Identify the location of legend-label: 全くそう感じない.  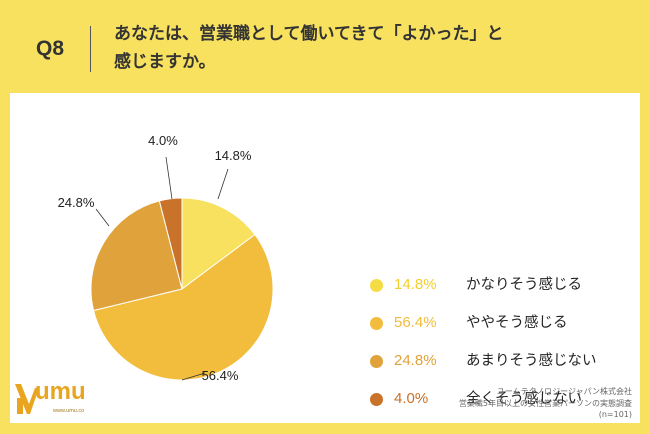
(524, 399).